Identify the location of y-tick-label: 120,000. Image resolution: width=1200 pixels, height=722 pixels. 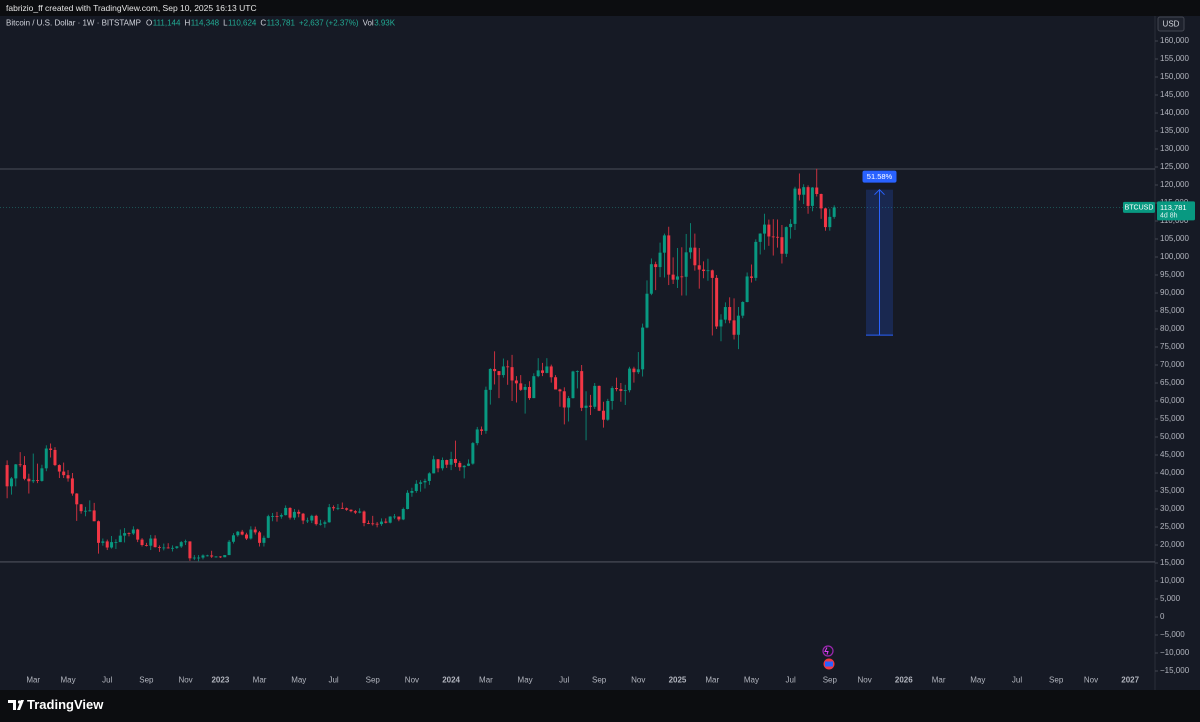
(1174, 184).